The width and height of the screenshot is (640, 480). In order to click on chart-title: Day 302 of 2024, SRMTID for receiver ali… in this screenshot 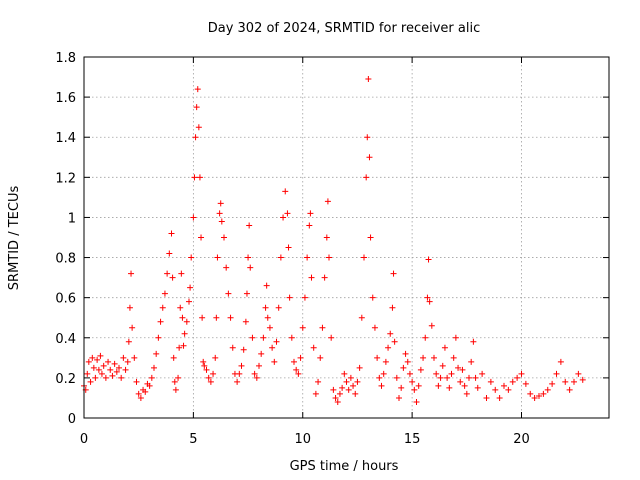, I will do `click(344, 28)`.